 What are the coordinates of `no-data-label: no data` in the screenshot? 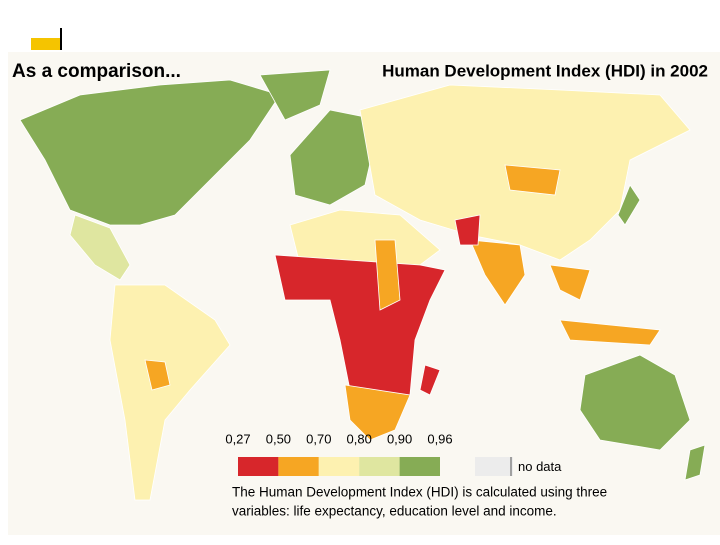 It's located at (540, 466).